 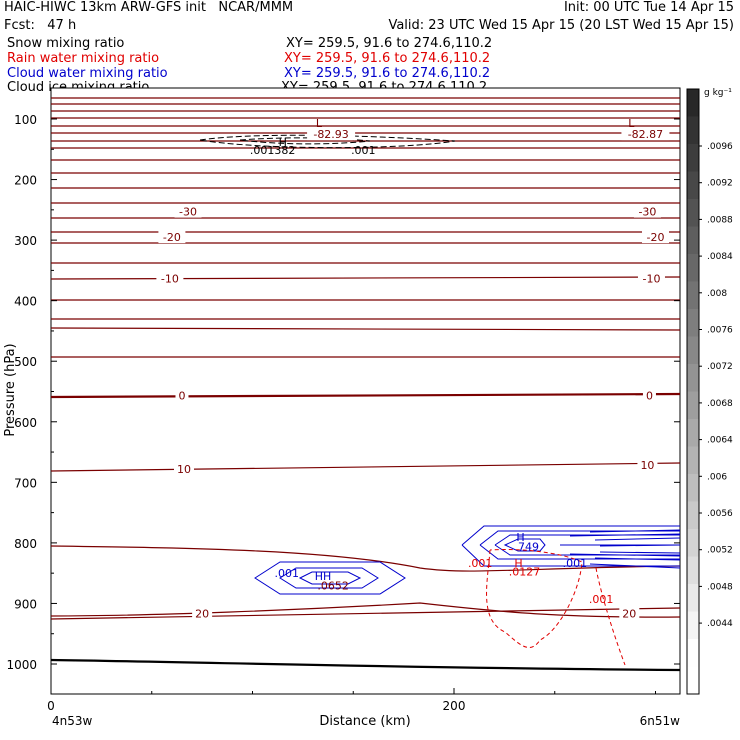 What do you see at coordinates (364, 721) in the screenshot?
I see `x-axis-label: Distance (km)` at bounding box center [364, 721].